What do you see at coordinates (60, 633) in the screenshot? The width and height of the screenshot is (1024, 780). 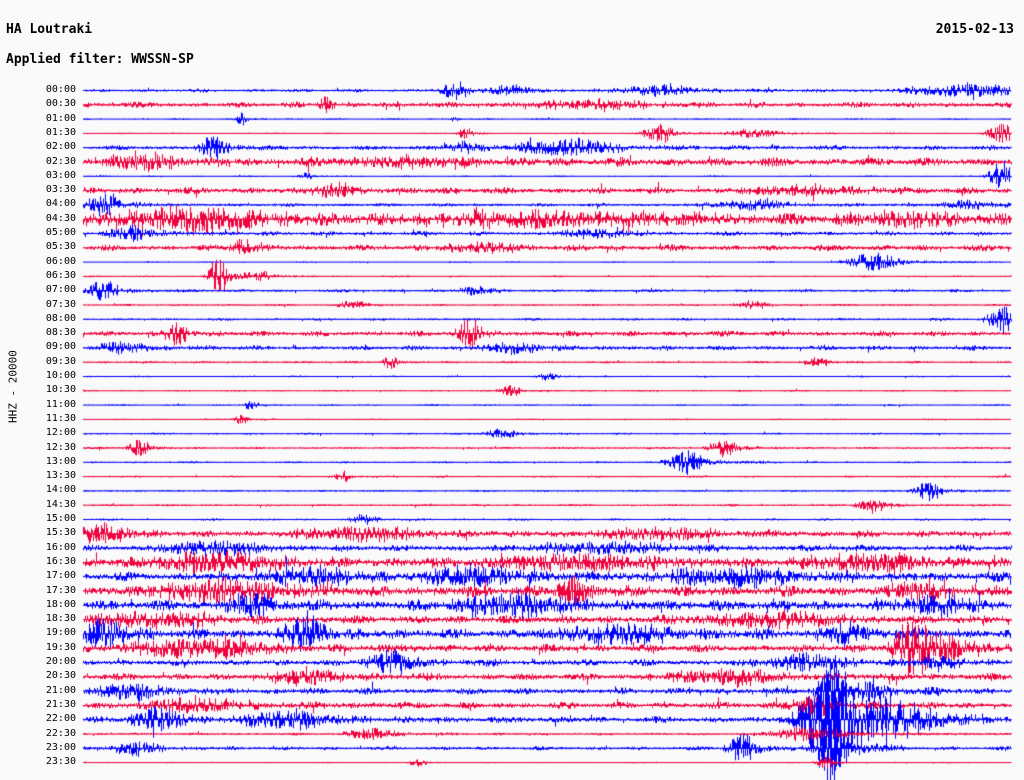 I see `time-tick-label: 19:00` at bounding box center [60, 633].